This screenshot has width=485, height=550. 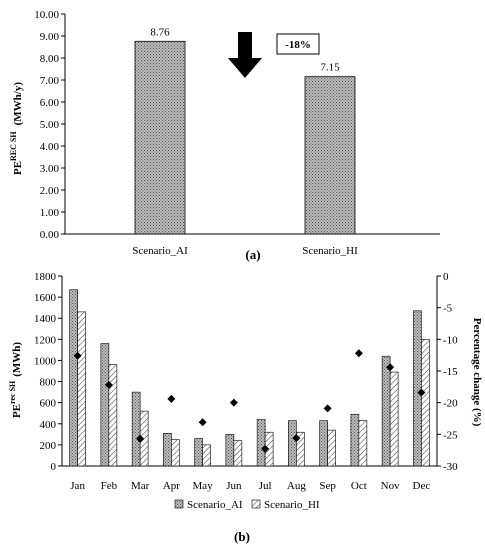 What do you see at coordinates (450, 435) in the screenshot?
I see `chart-b-y2-tick-label: -25` at bounding box center [450, 435].